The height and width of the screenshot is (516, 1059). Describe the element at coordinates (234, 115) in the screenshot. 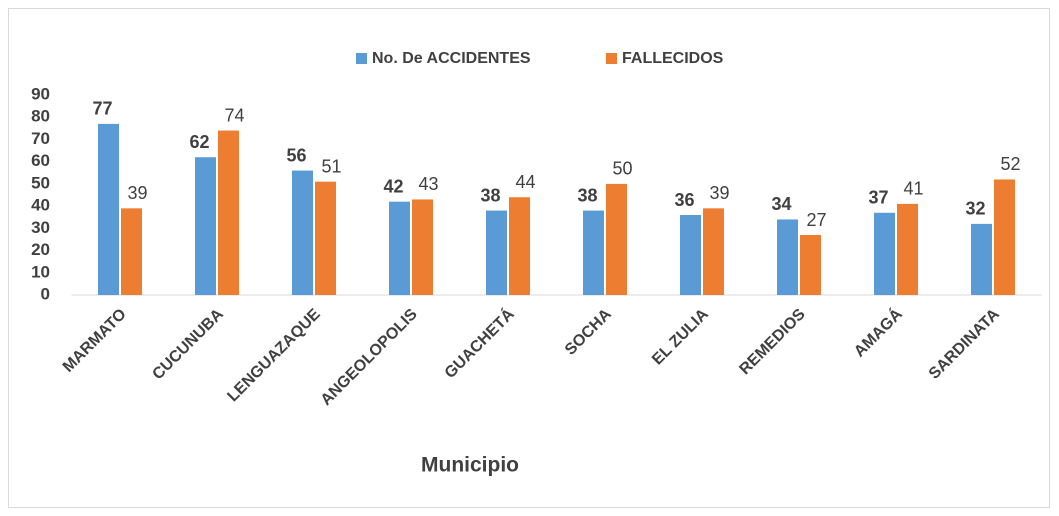

I see `data-label: 74` at that location.